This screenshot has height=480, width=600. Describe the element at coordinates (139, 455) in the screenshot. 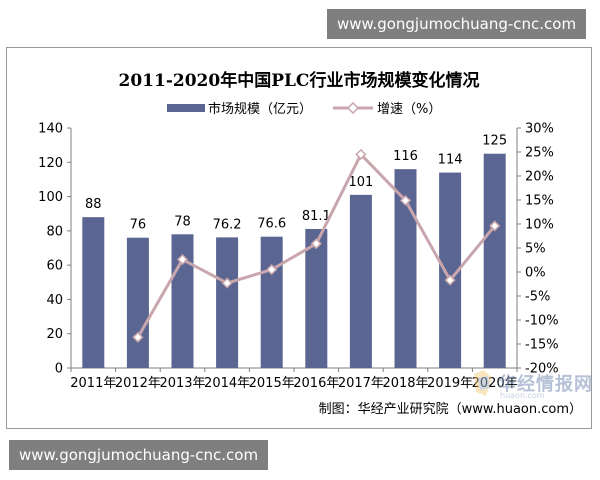

I see `watermark-bottom: www.gongjumochuang-cnc.com` at that location.